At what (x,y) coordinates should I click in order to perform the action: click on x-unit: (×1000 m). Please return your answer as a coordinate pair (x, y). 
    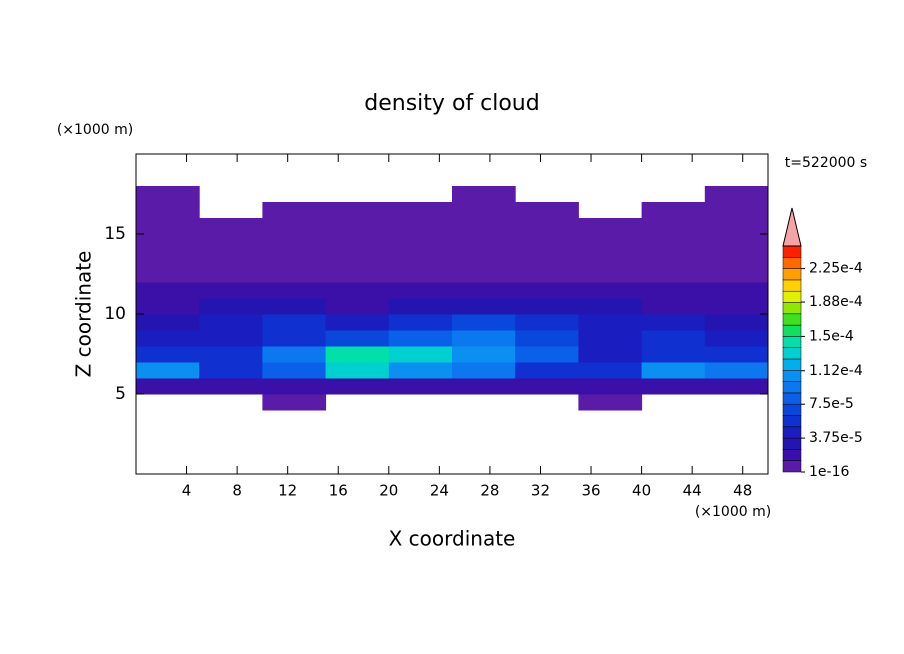
    Looking at the image, I should click on (733, 512).